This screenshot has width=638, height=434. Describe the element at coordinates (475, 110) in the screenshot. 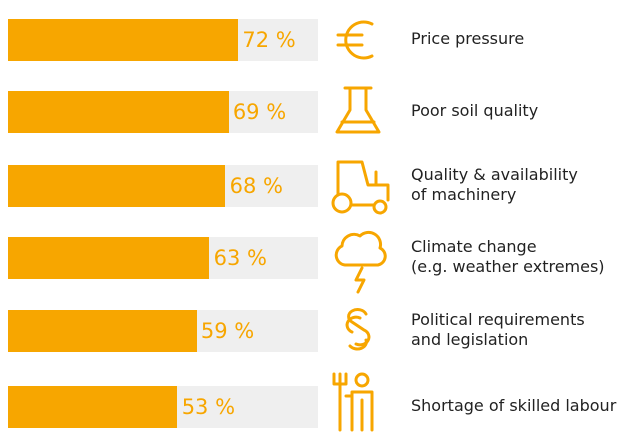

I see `category-label: Poor soil quality` at that location.